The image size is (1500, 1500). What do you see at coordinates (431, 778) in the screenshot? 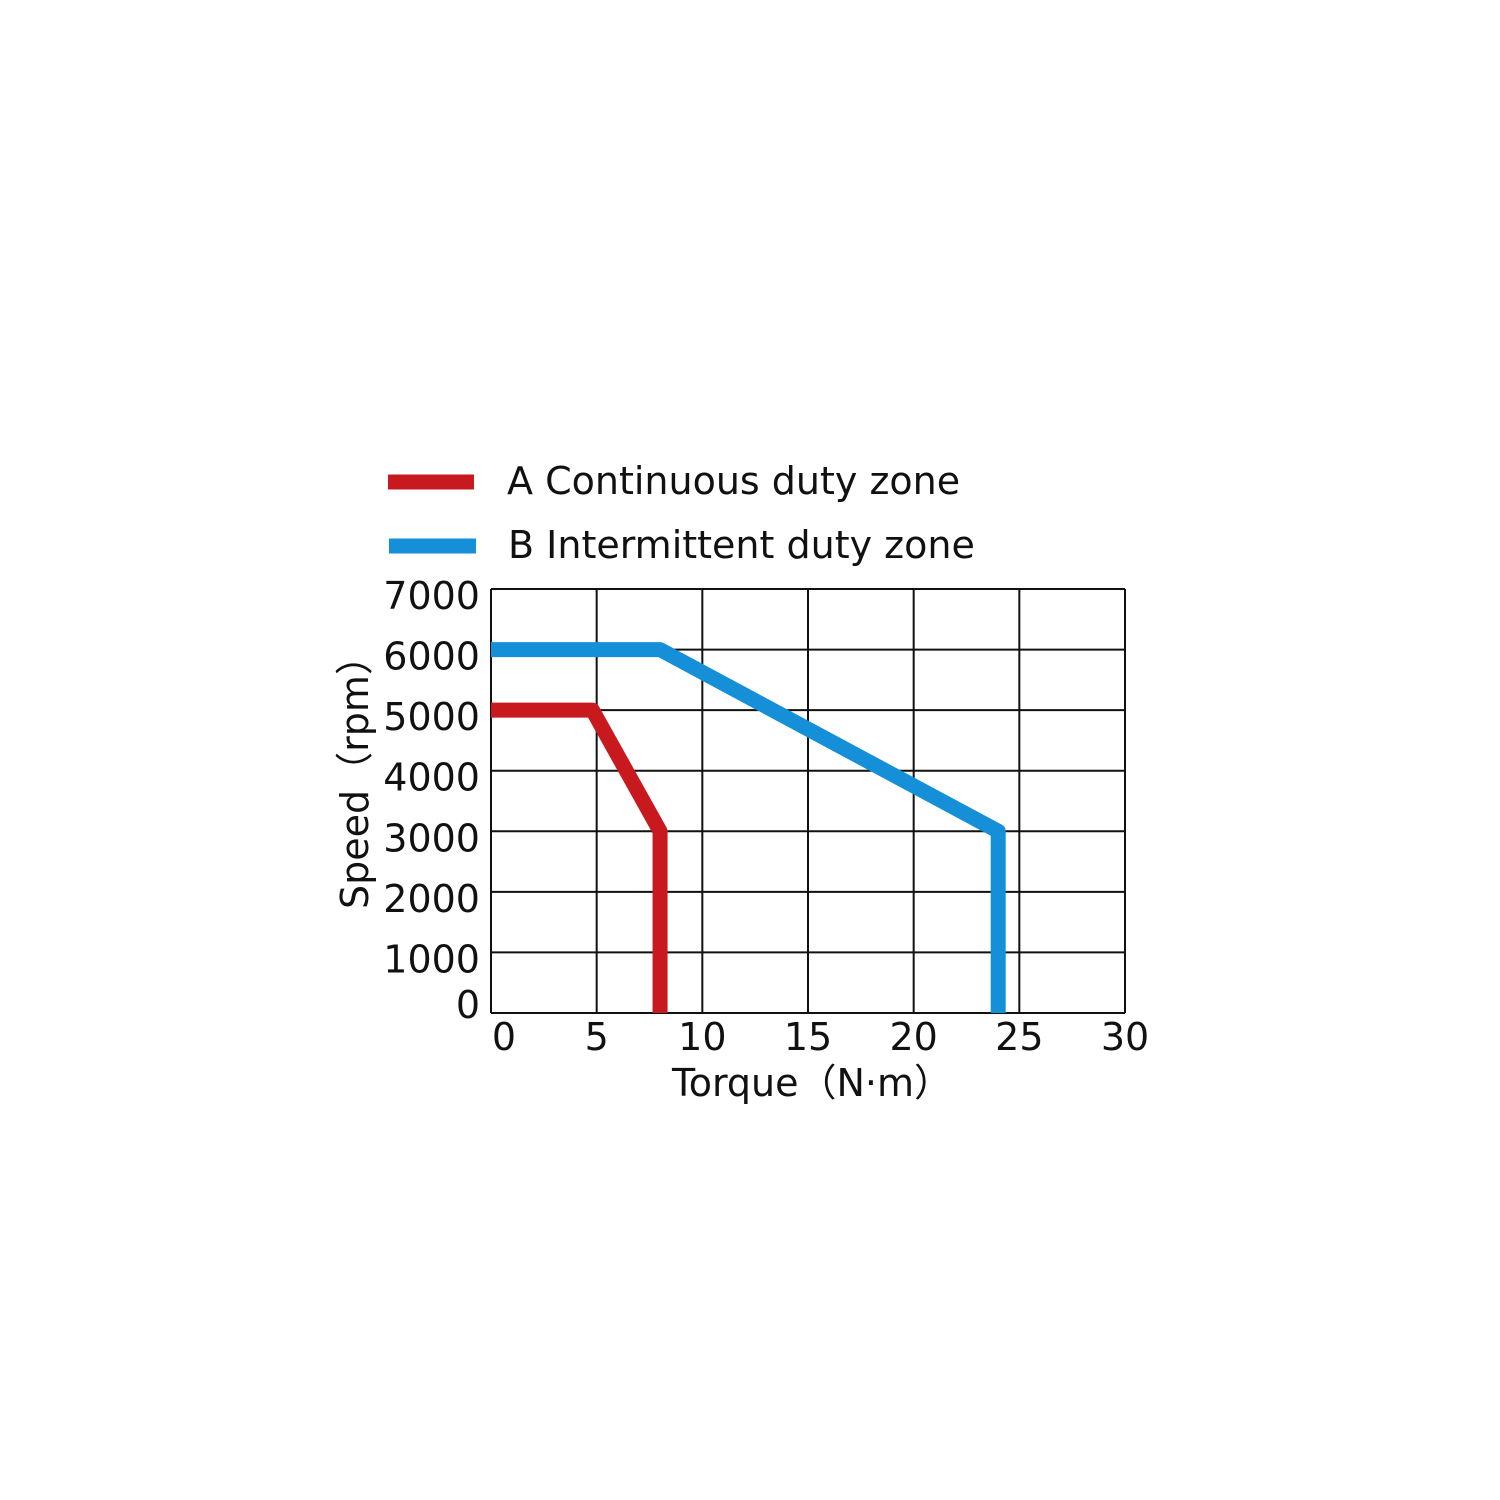
I see `y-tick-label: 4000` at bounding box center [431, 778].